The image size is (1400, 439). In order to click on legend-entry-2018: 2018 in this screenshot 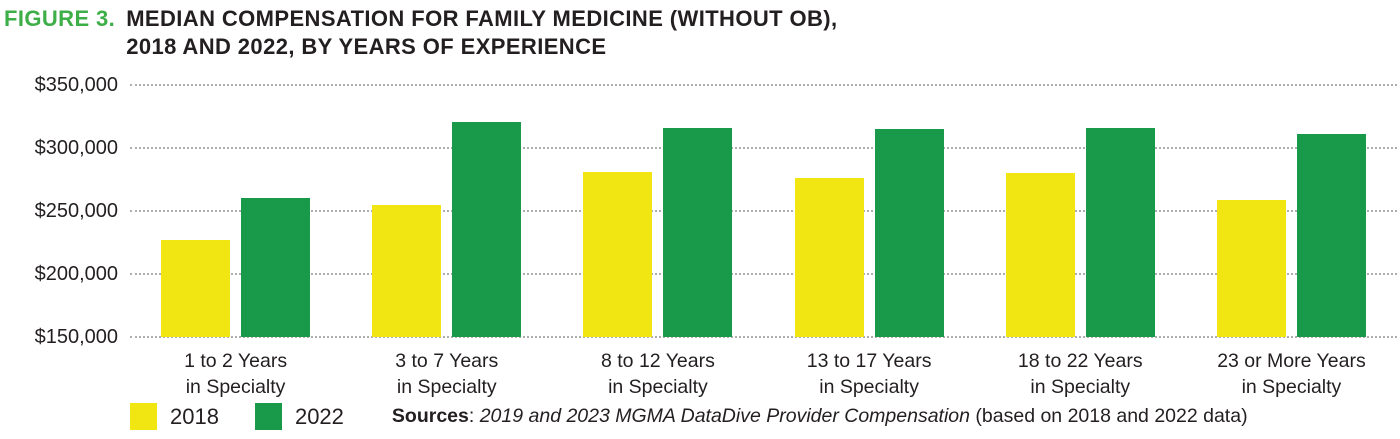, I will do `click(174, 416)`.